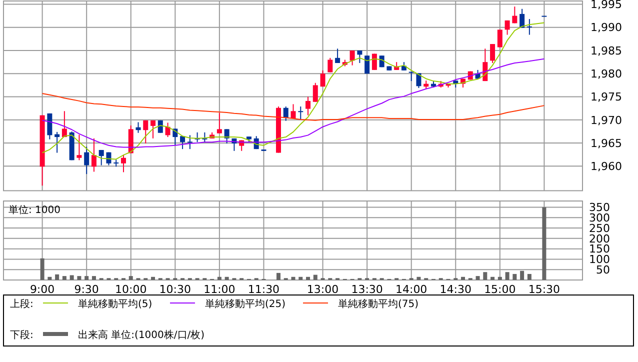 The image size is (638, 362). I want to click on x-tick-label: 11:30, so click(264, 289).